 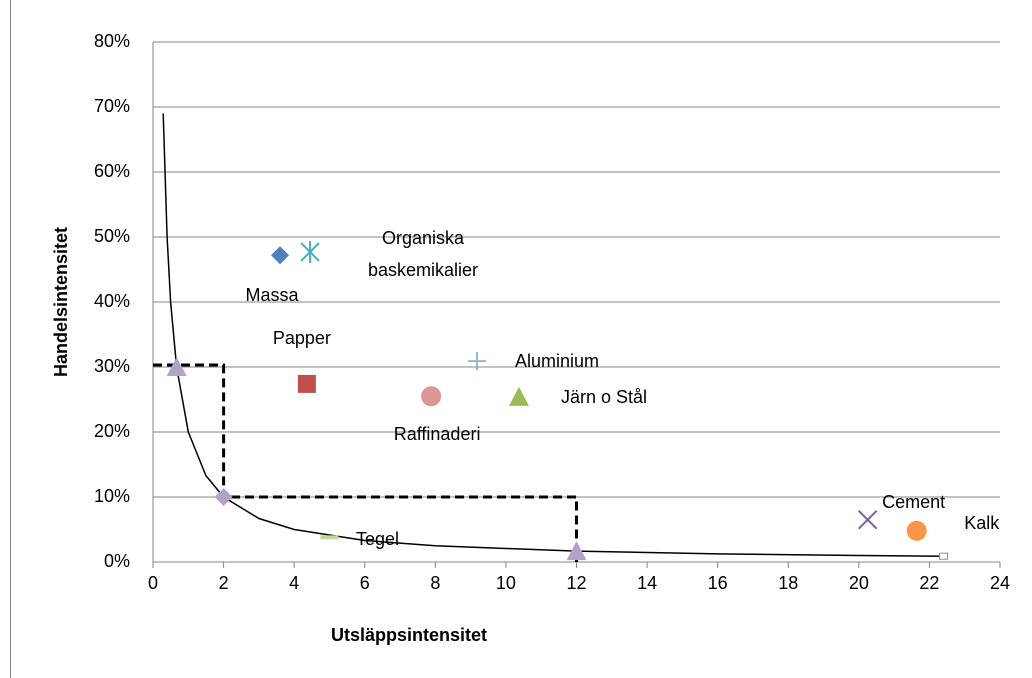 I want to click on point-label: Organiska baskemikalier, so click(x=423, y=253).